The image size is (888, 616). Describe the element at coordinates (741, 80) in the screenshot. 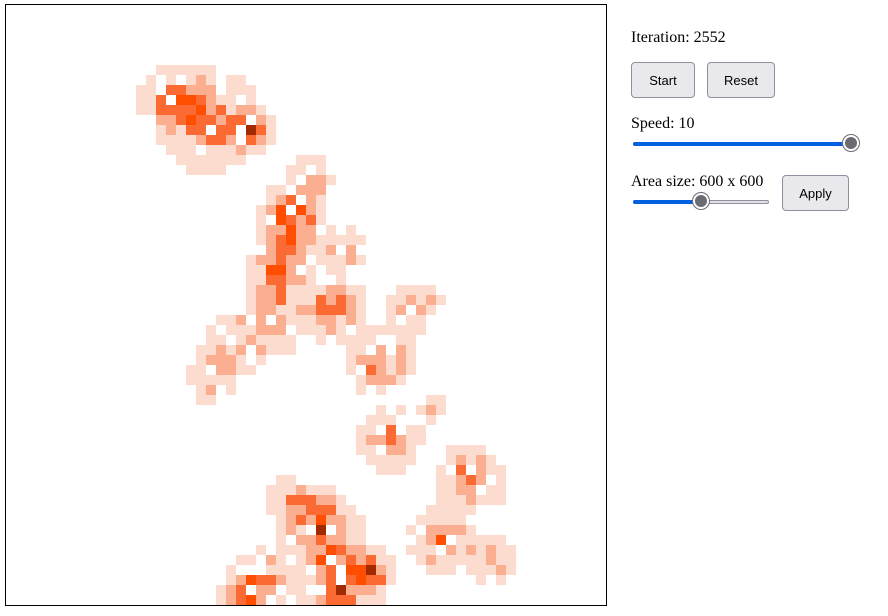

I see `reset-button: Reset` at that location.